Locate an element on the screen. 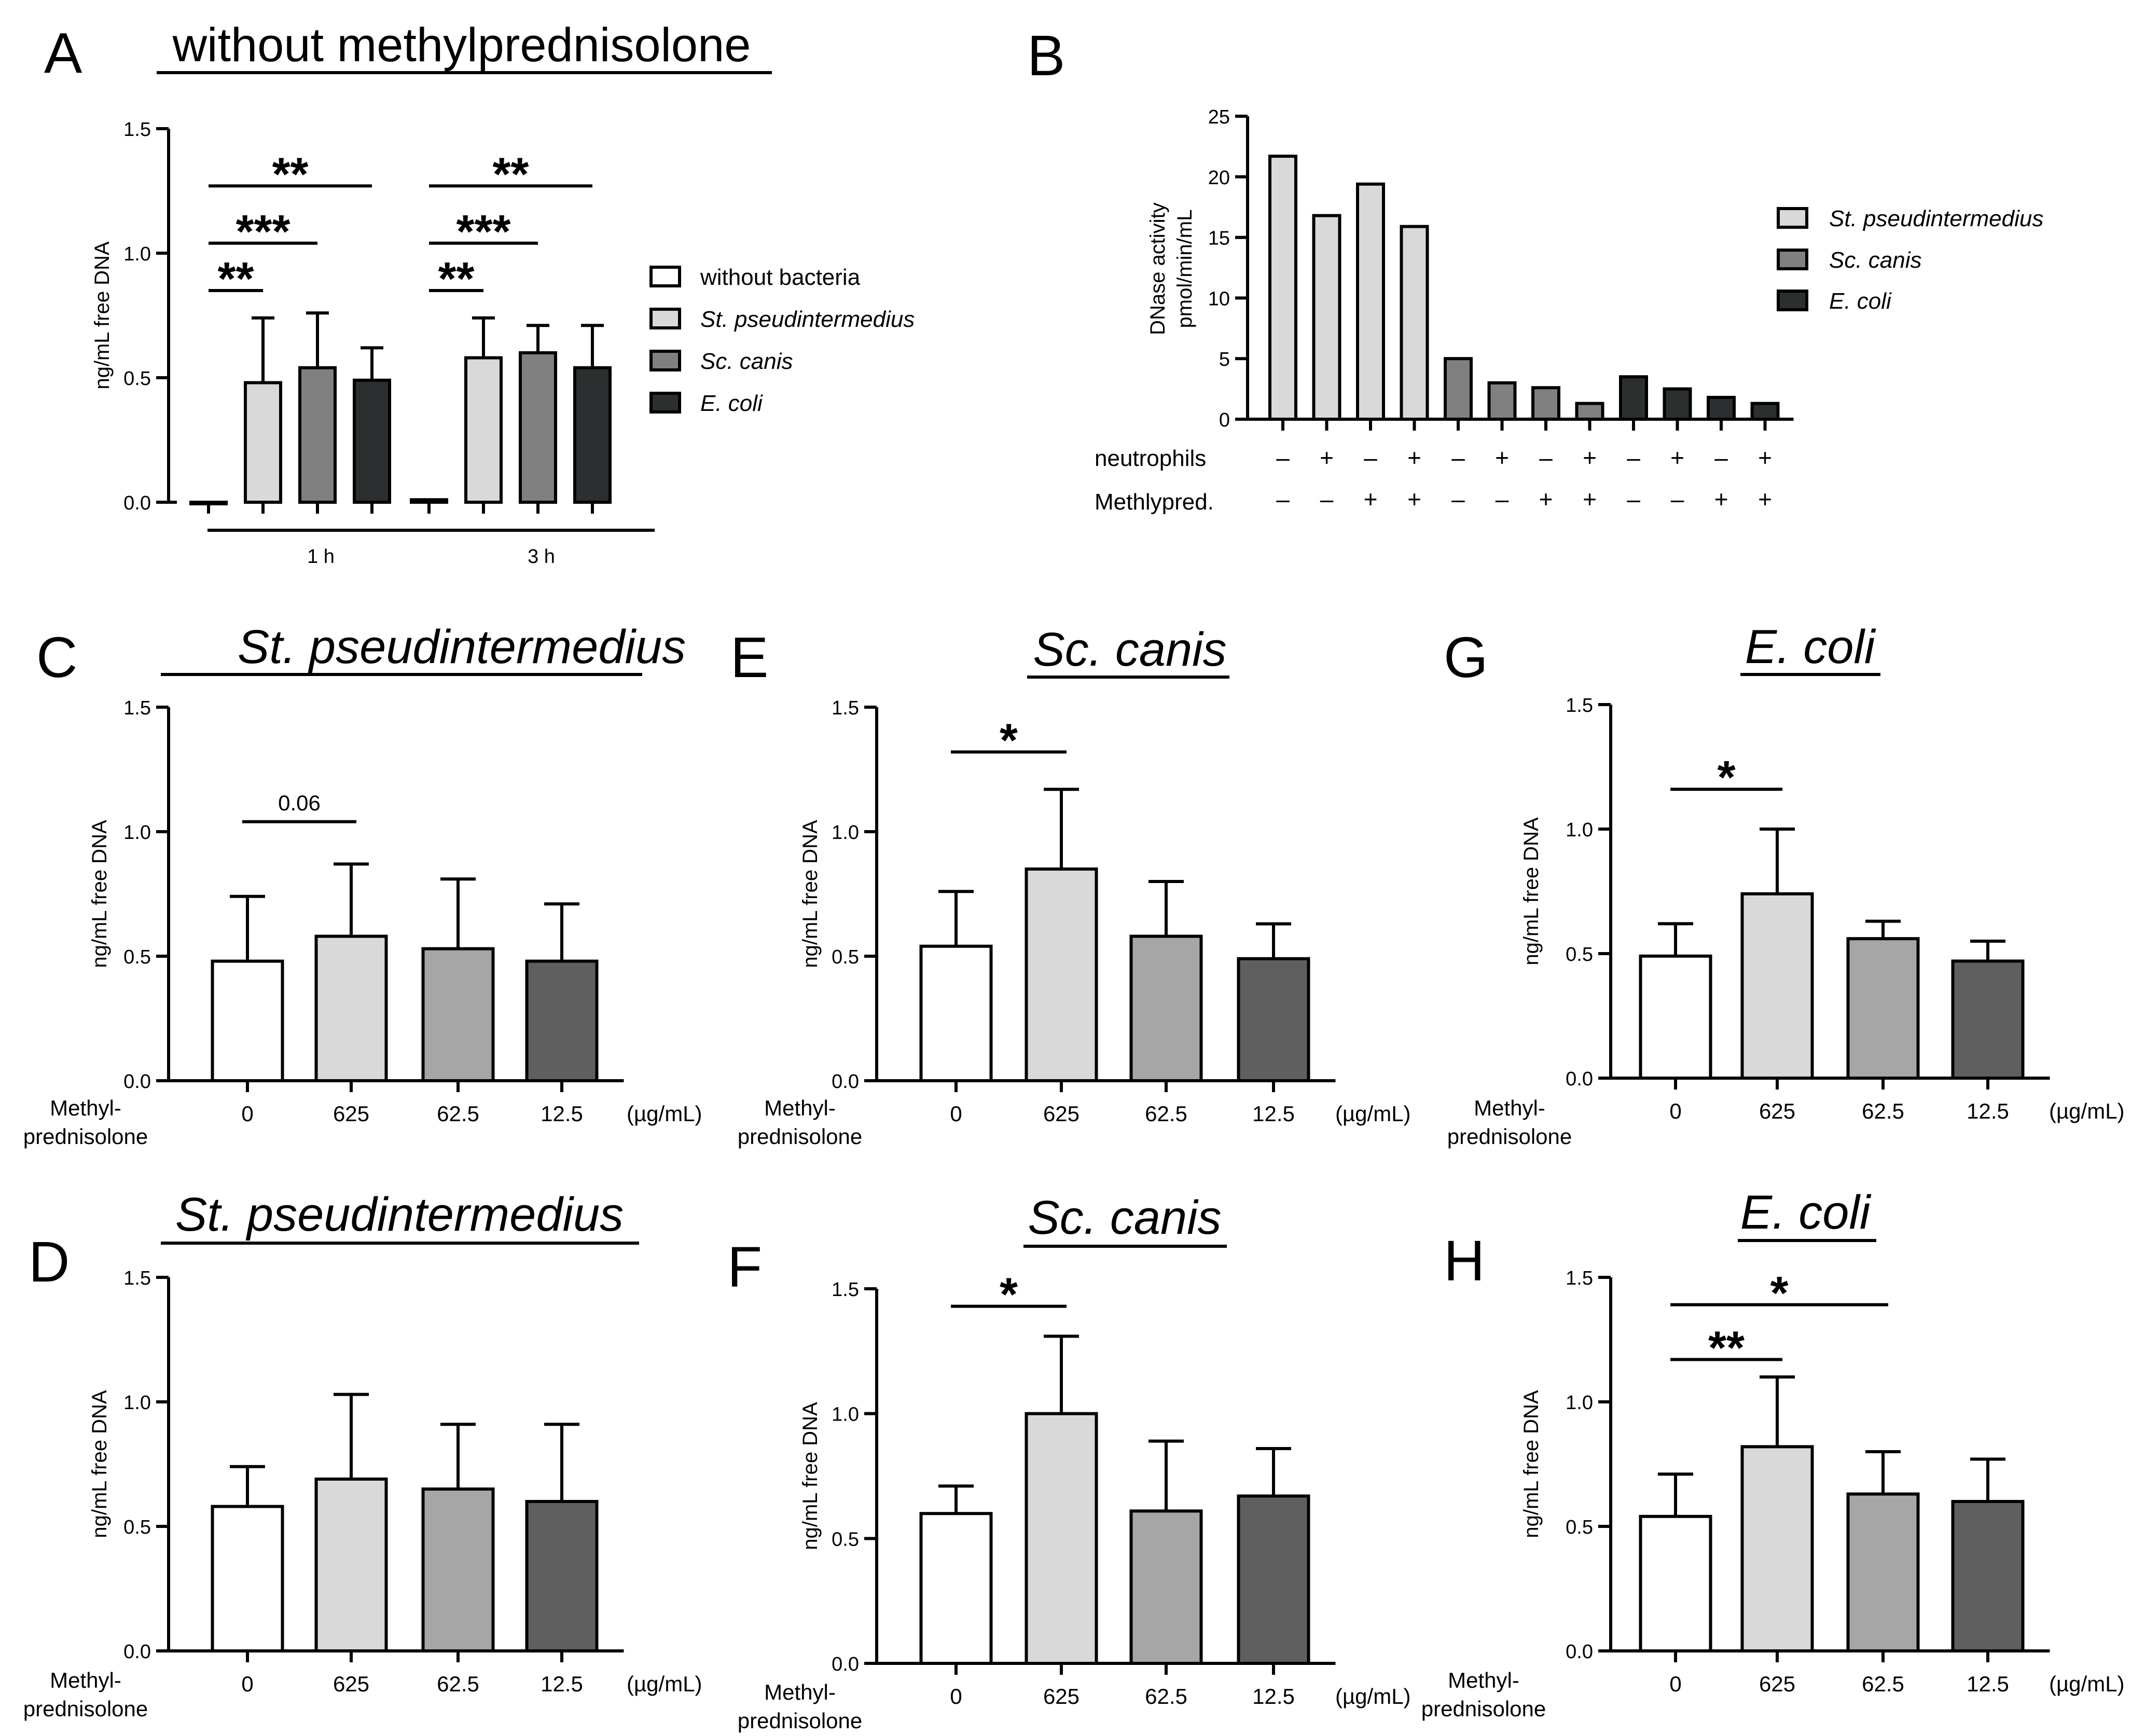 The height and width of the screenshot is (1736, 2145). panel-a-legend-label: Sc. canis is located at coordinates (746, 361).